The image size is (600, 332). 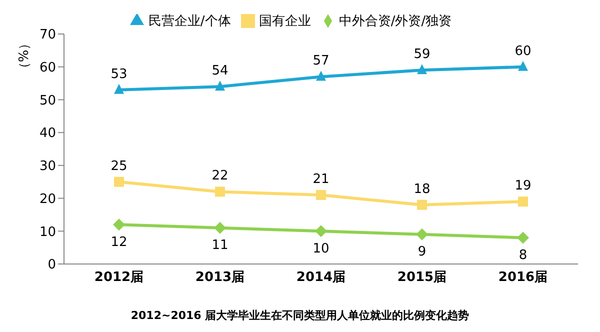 I want to click on x-tick-label: 2016届, so click(x=523, y=278).